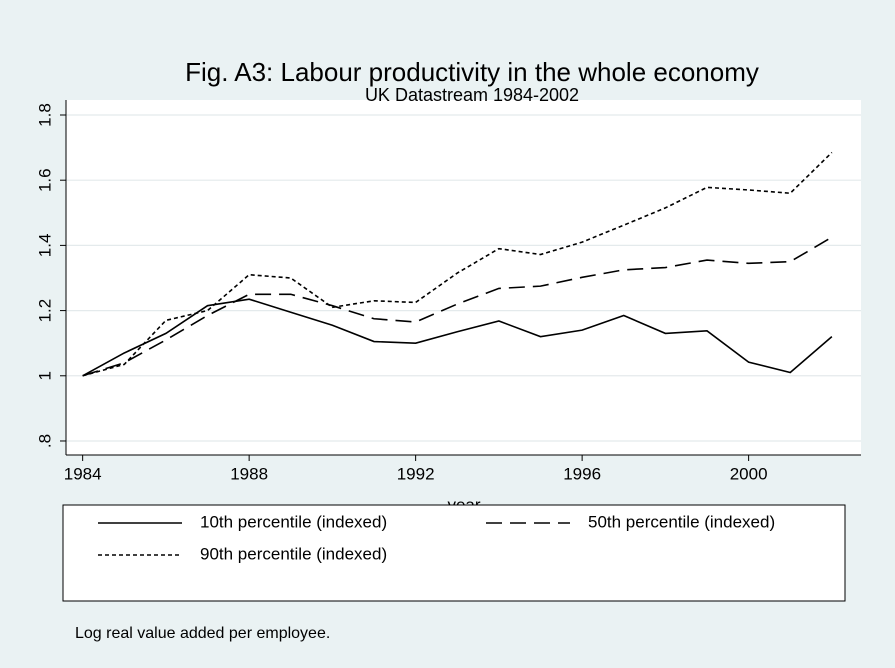  Describe the element at coordinates (83, 473) in the screenshot. I see `x-tick-label: 1984` at that location.